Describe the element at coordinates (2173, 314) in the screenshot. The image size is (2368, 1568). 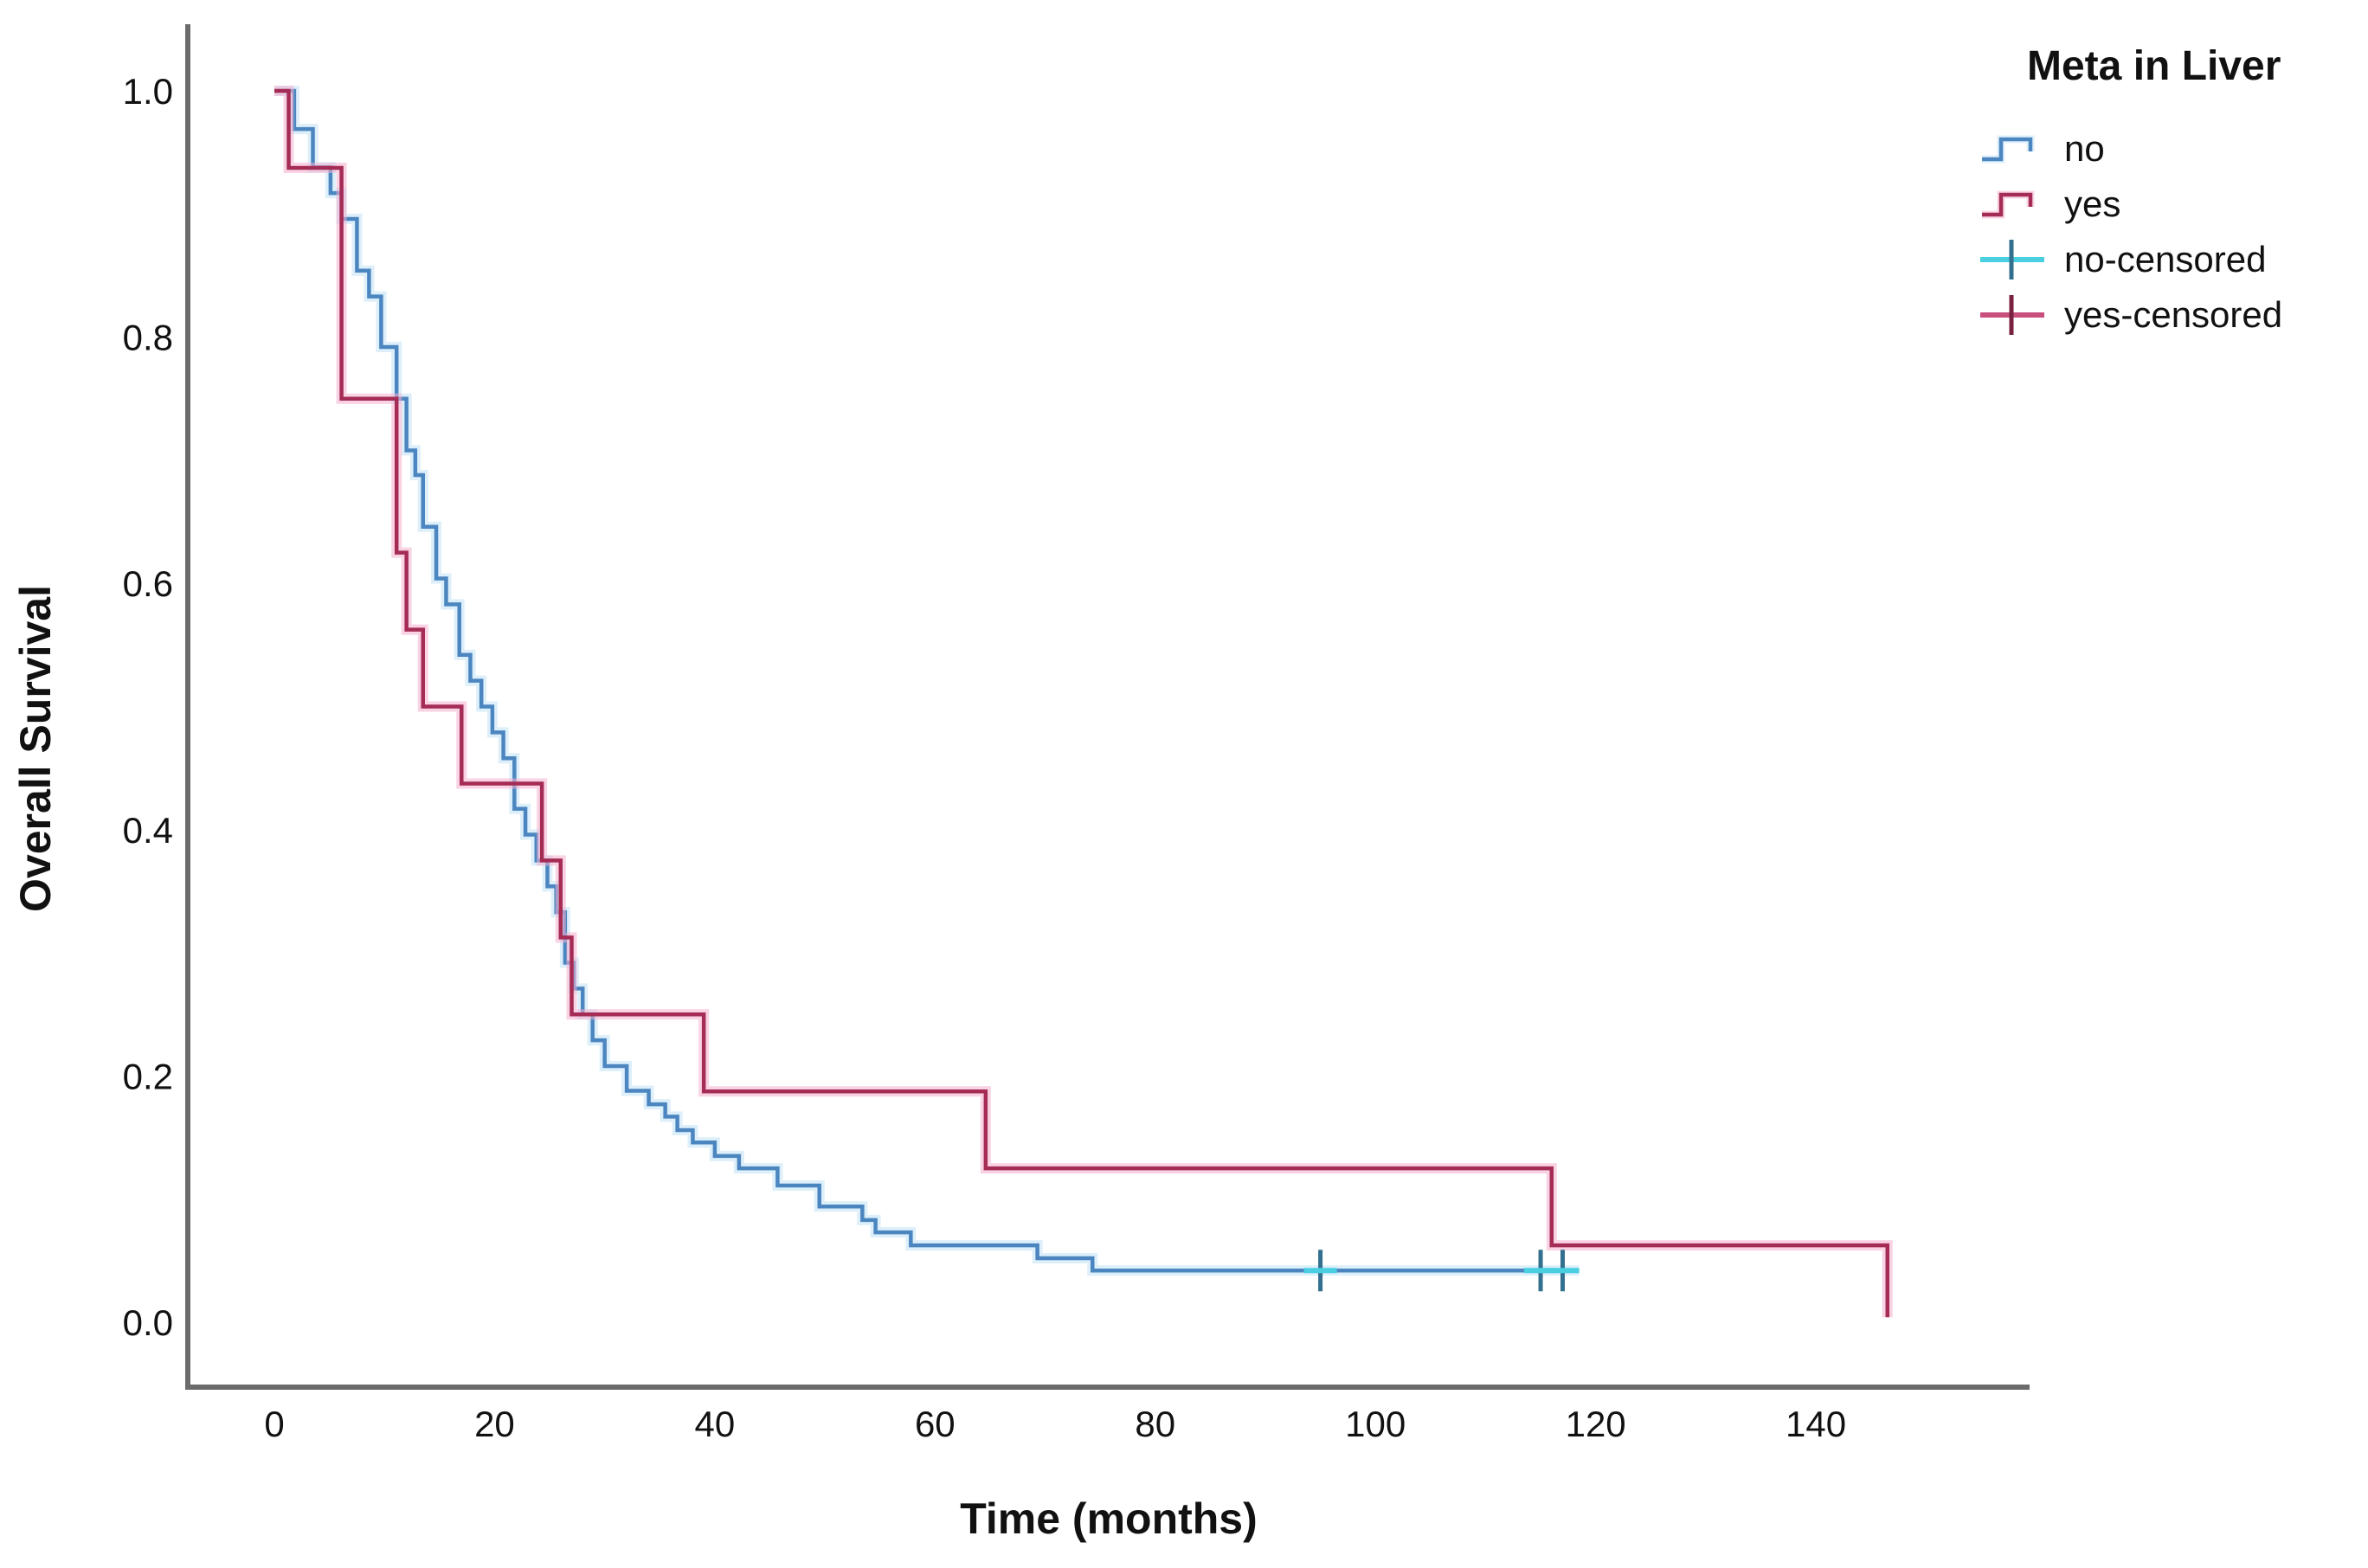
I see `legend-entry-label: yes-censored` at that location.